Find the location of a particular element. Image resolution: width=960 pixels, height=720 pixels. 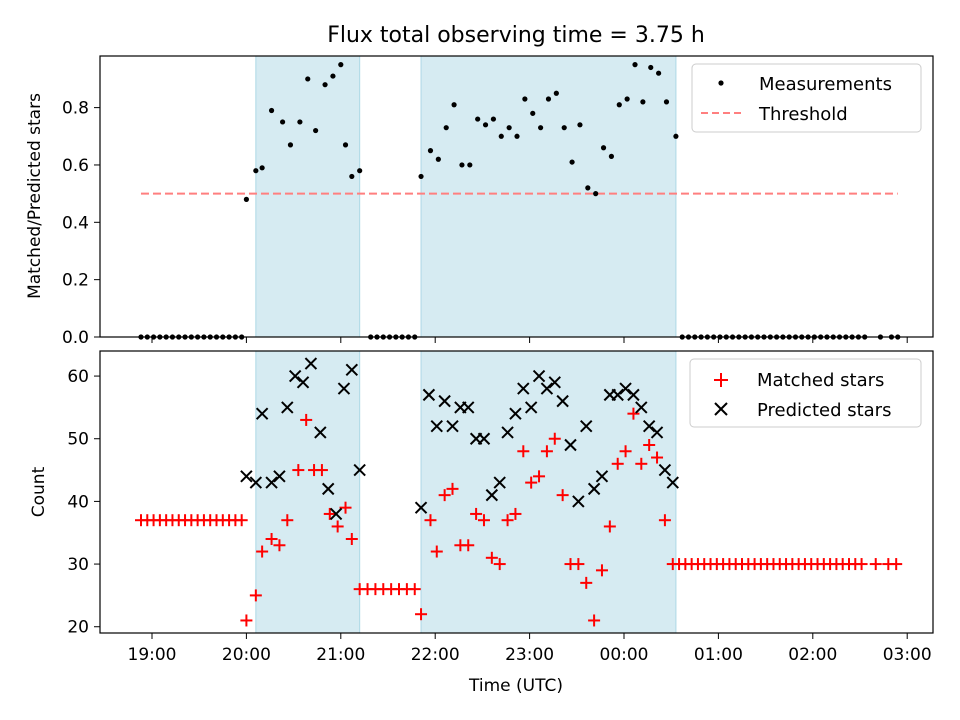

x-tick-label: 00:00 is located at coordinates (624, 655).